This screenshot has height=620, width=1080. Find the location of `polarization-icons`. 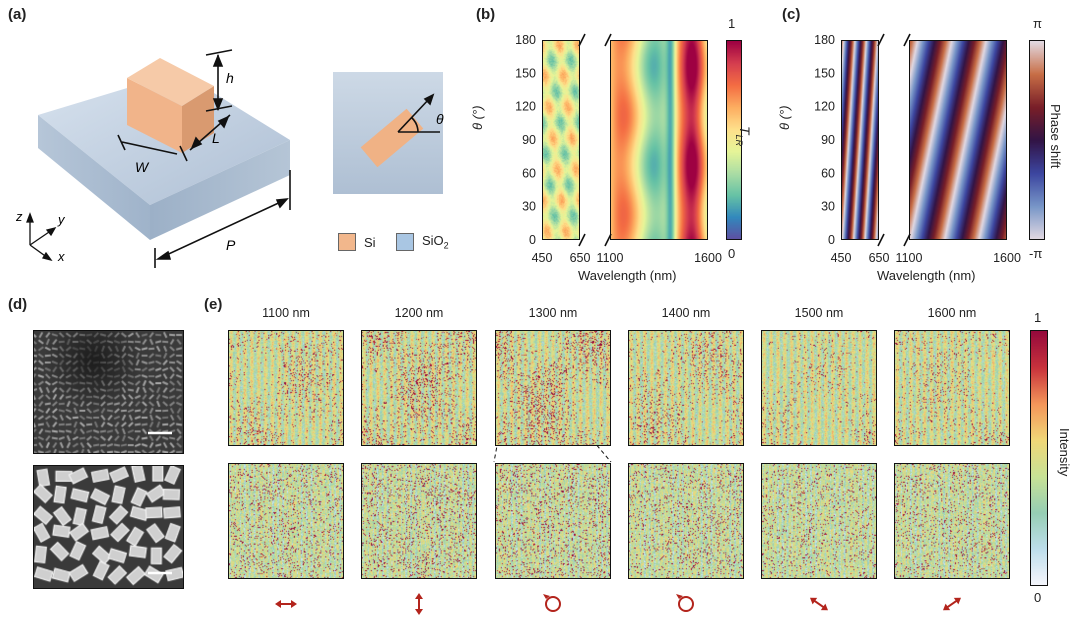

polarization-icons is located at coordinates (618, 604).